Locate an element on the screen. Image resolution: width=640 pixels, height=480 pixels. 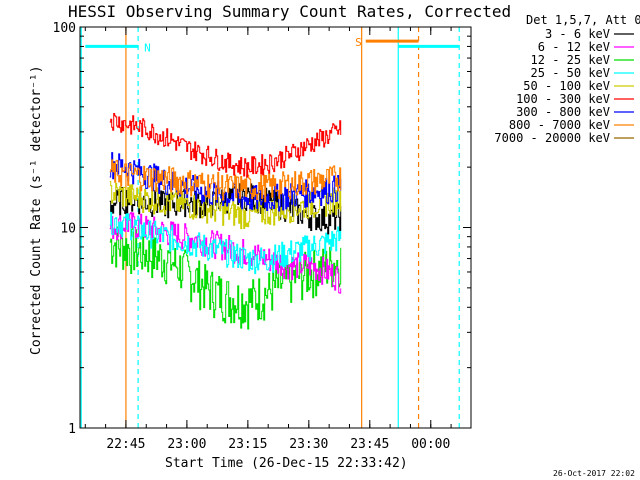
y-tick-label: 1 is located at coordinates (72, 429).